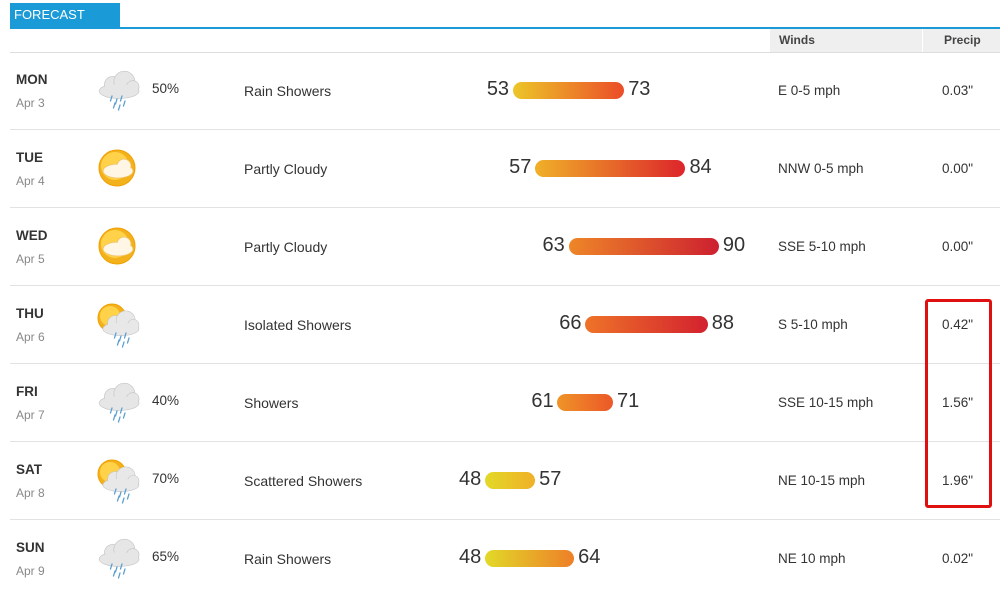 Image resolution: width=1000 pixels, height=597 pixels. Describe the element at coordinates (958, 324) in the screenshot. I see `precip-amount: 0.42"` at that location.